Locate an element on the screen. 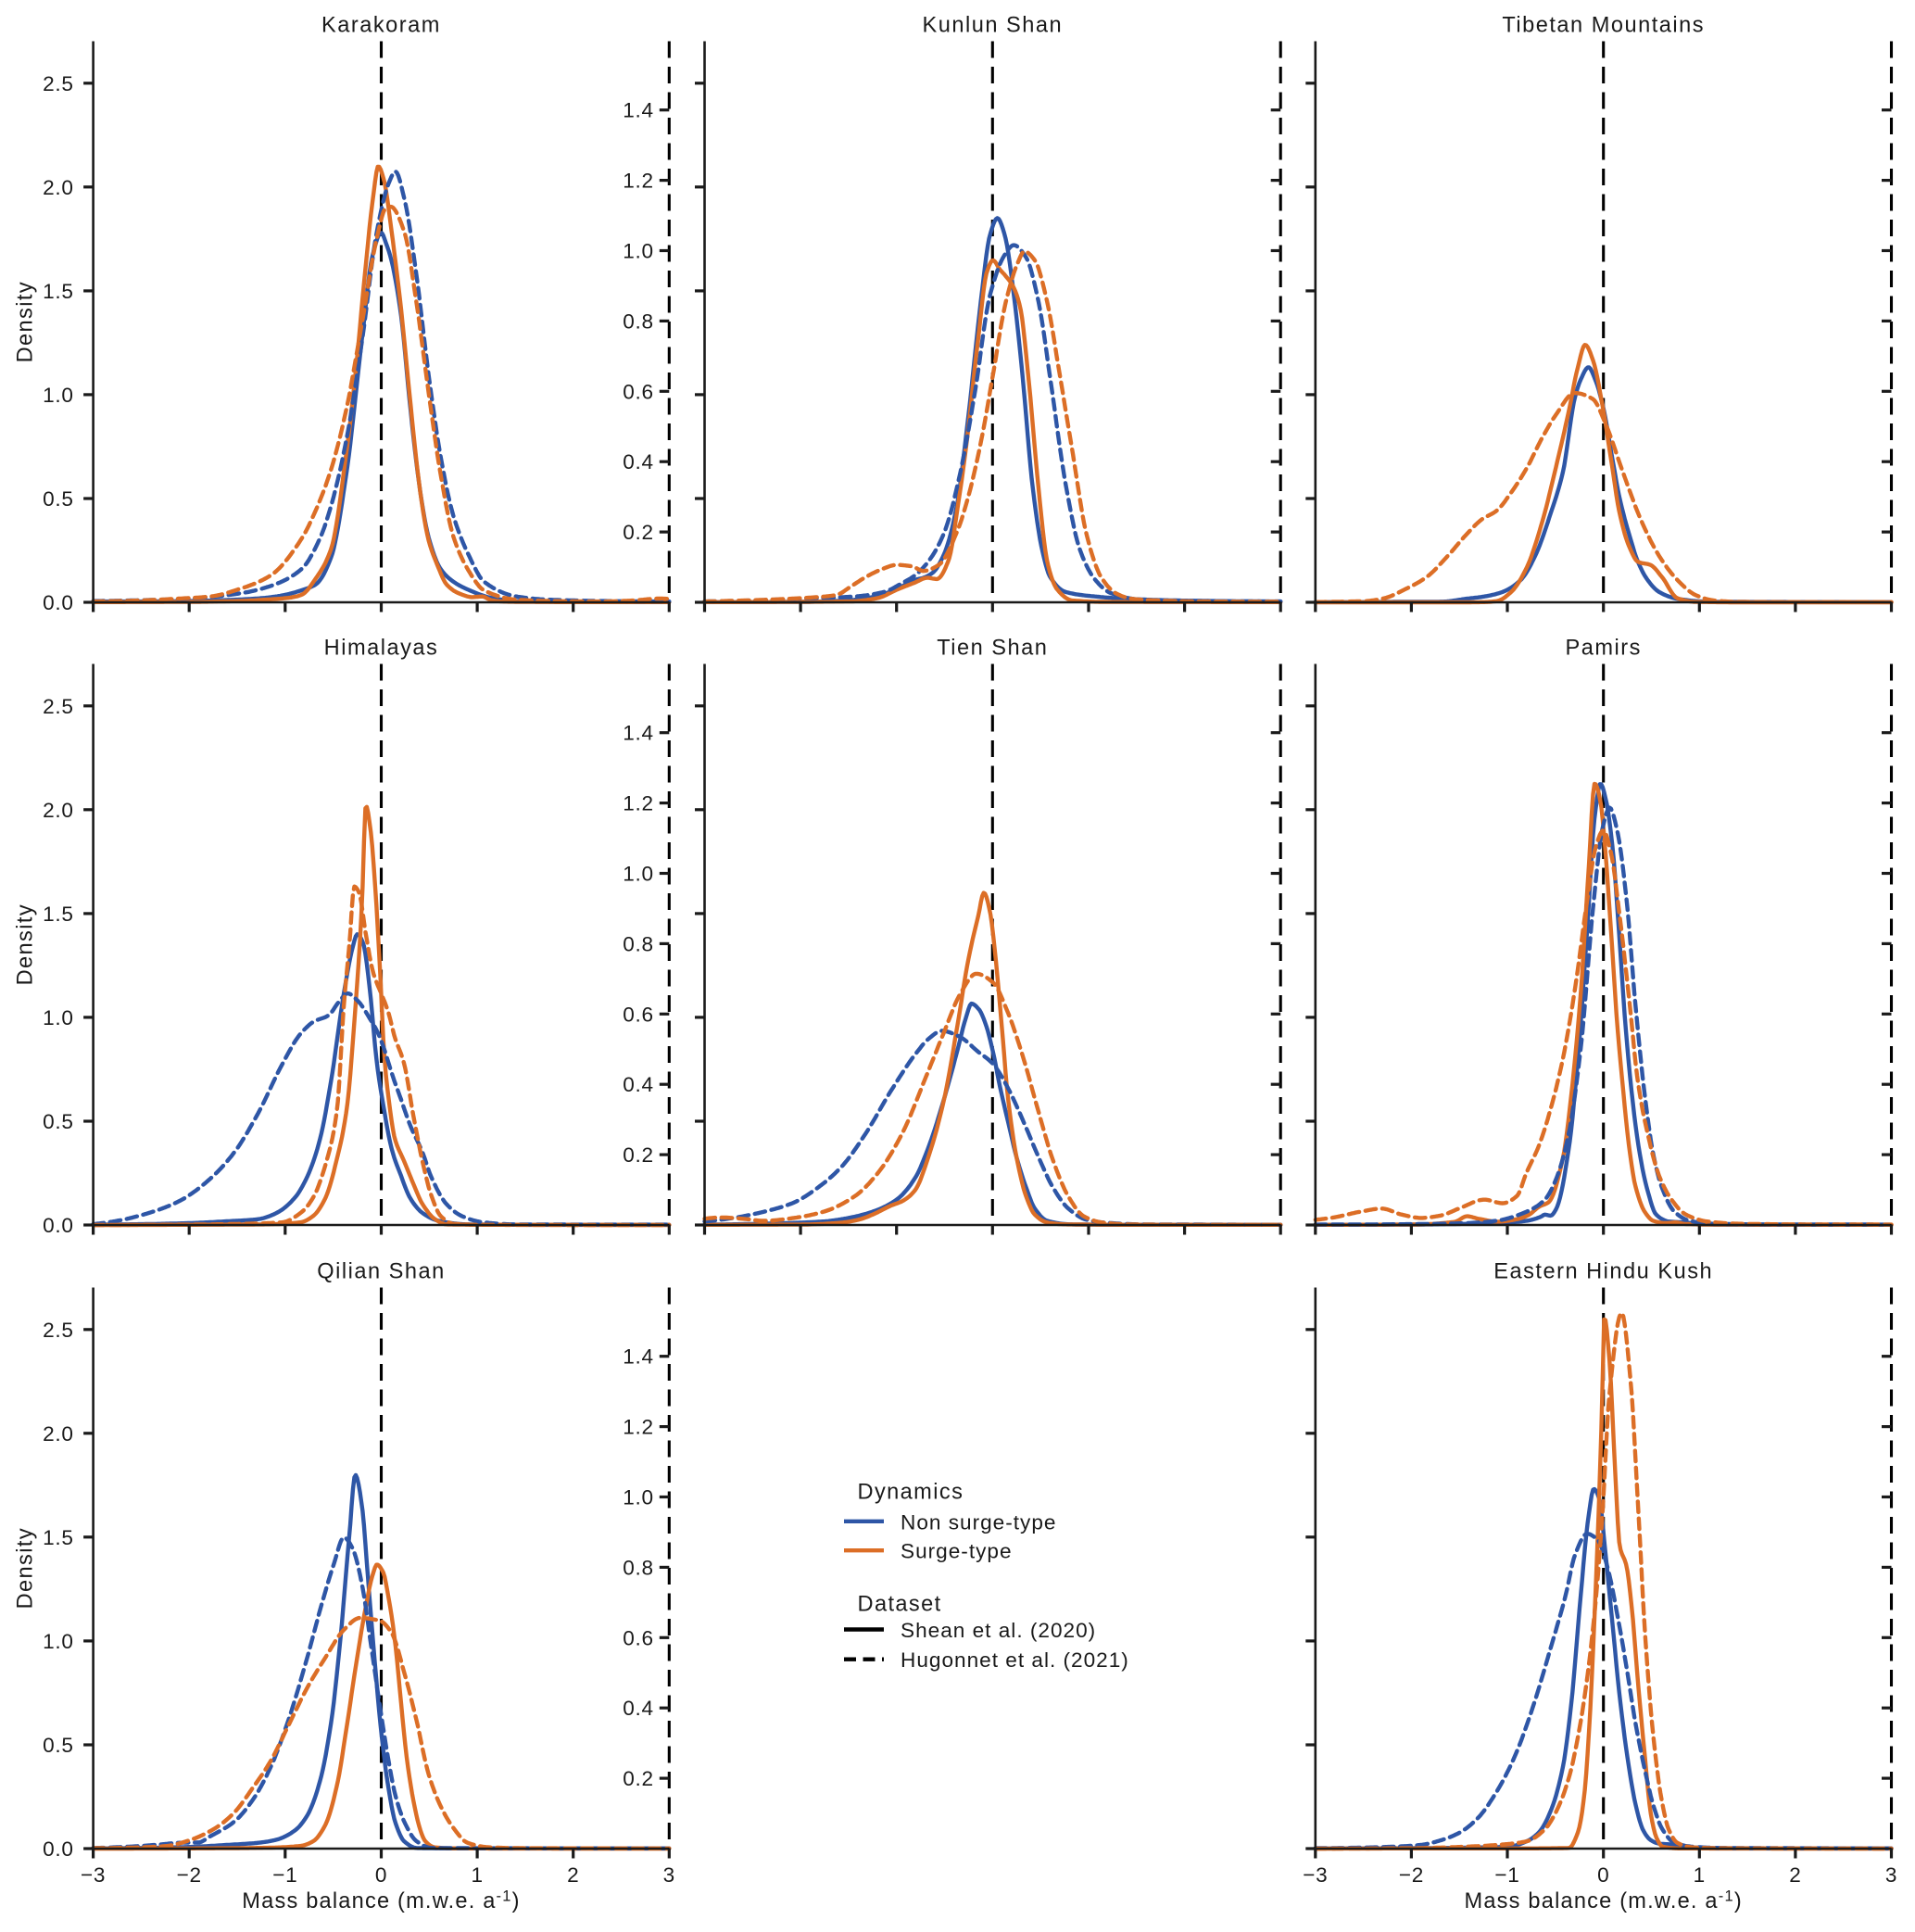 The width and height of the screenshot is (1915, 1932). svg-text: Dataset is located at coordinates (900, 1605).